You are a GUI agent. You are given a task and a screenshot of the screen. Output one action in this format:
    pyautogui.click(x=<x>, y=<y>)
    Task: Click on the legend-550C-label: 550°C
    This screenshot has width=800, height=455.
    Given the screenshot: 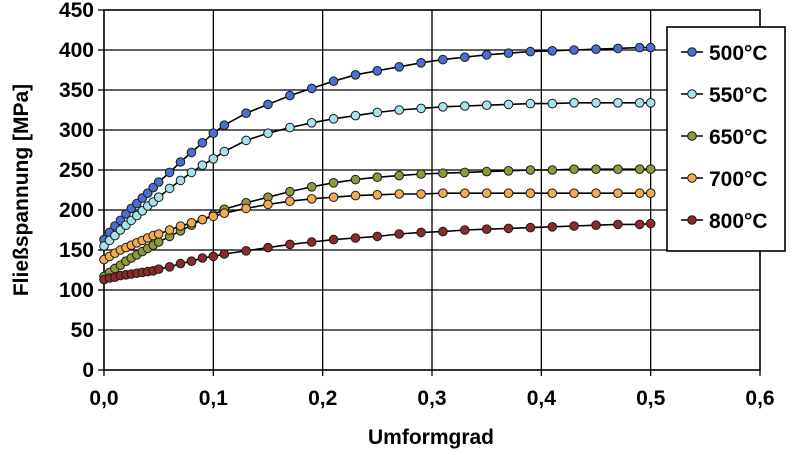 What is the action you would take?
    pyautogui.click(x=738, y=95)
    